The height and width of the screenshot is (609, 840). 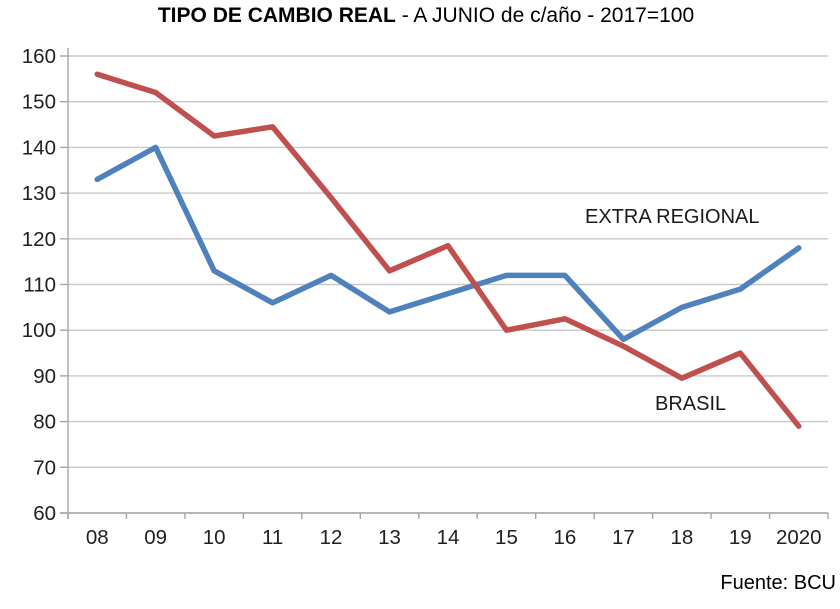 What do you see at coordinates (389, 537) in the screenshot?
I see `x-axis-tick-label: 13` at bounding box center [389, 537].